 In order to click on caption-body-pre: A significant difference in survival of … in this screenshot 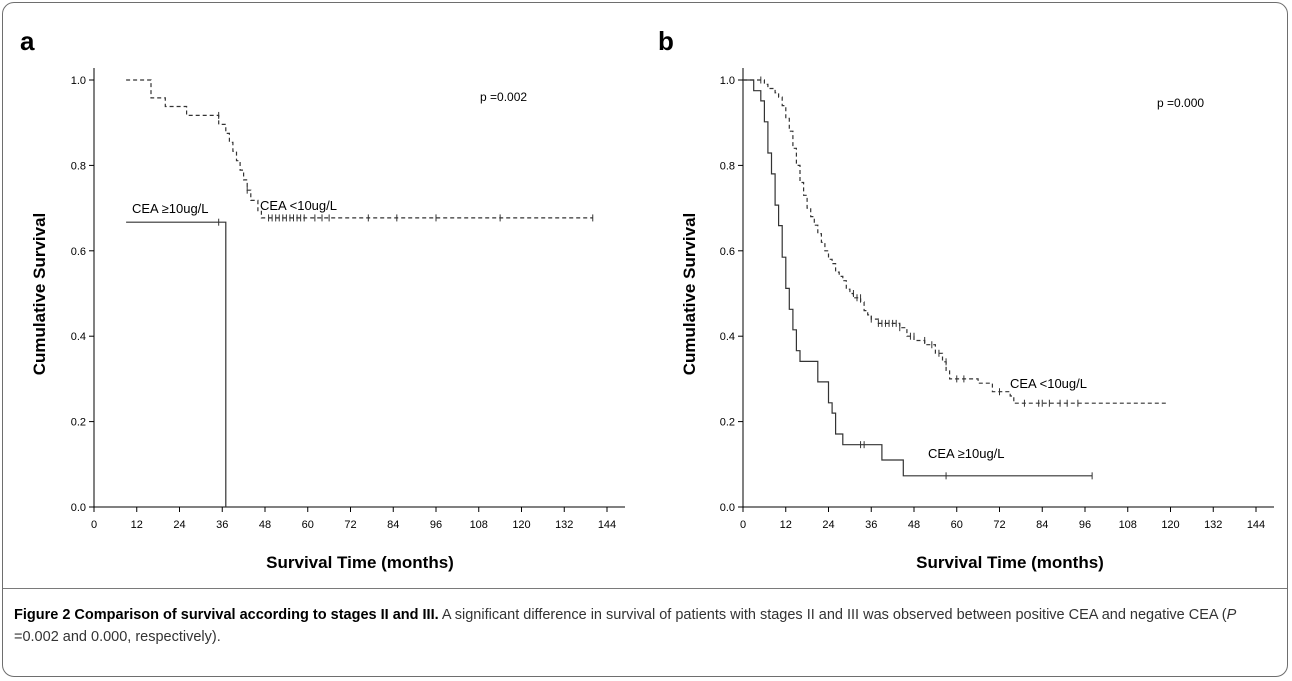, I will do `click(832, 615)`.